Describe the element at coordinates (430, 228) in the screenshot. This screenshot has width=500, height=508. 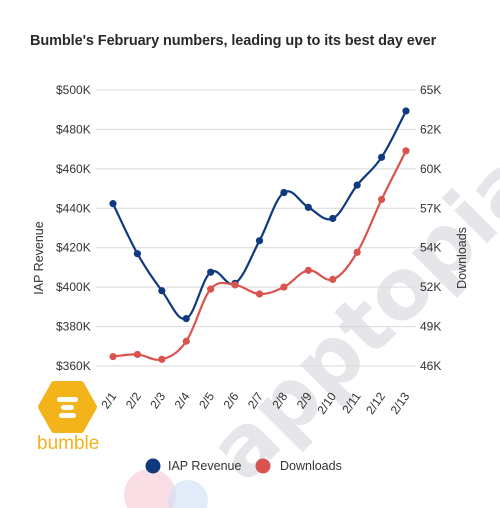
I see `right-axis-ticks: 46K 49K 52K 54K 57K 60K 62K 65K` at that location.